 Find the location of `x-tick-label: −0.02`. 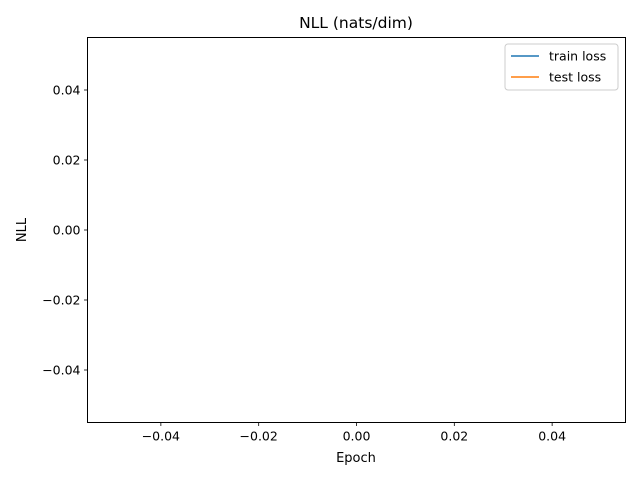

x-tick-label: −0.02 is located at coordinates (259, 436).